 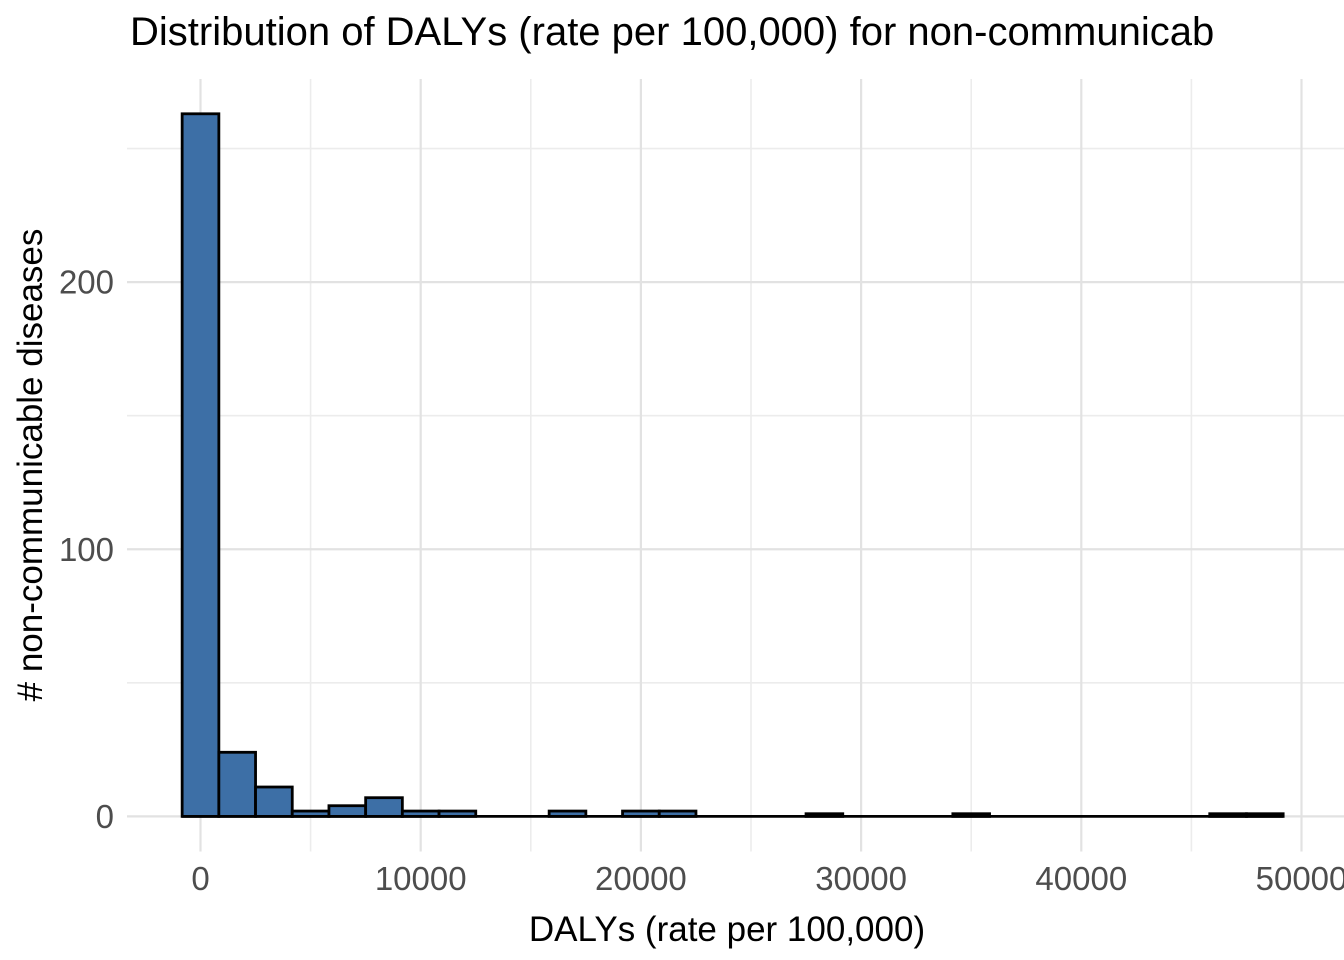 I want to click on y-tick-label: 100, so click(x=86, y=549).